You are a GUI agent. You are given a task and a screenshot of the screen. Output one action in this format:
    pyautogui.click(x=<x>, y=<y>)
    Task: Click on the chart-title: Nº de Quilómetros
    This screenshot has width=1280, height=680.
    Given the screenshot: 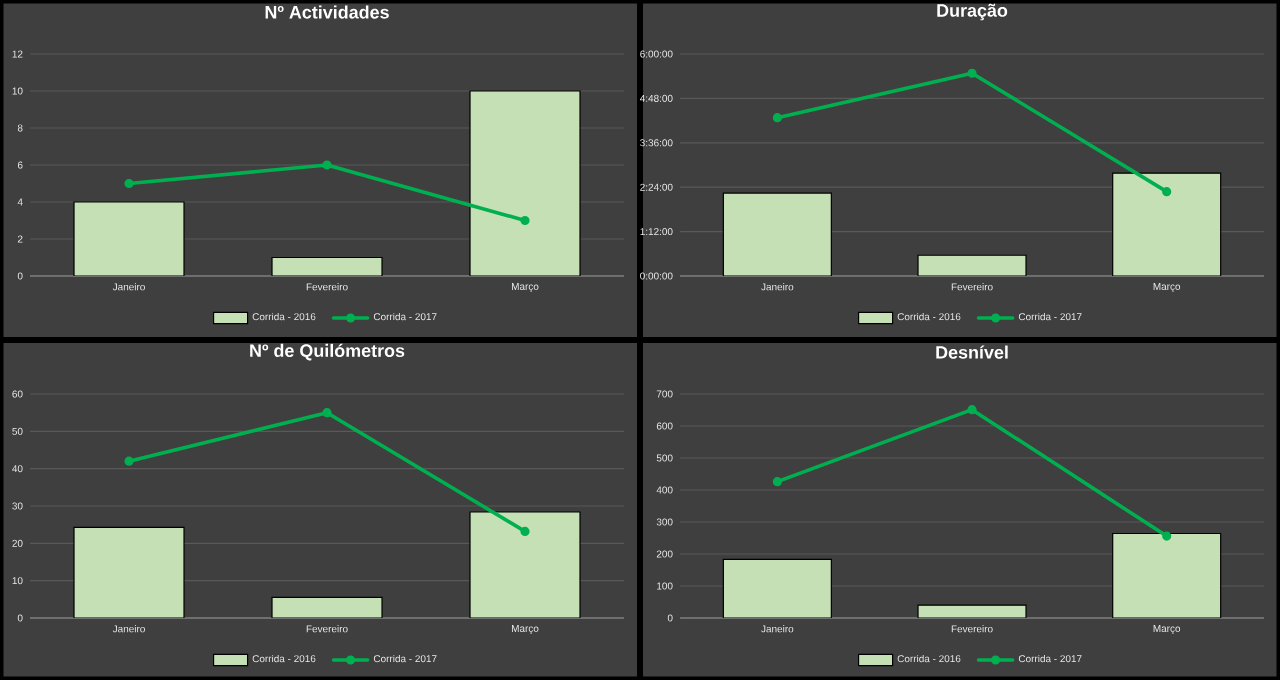 What is the action you would take?
    pyautogui.click(x=327, y=352)
    